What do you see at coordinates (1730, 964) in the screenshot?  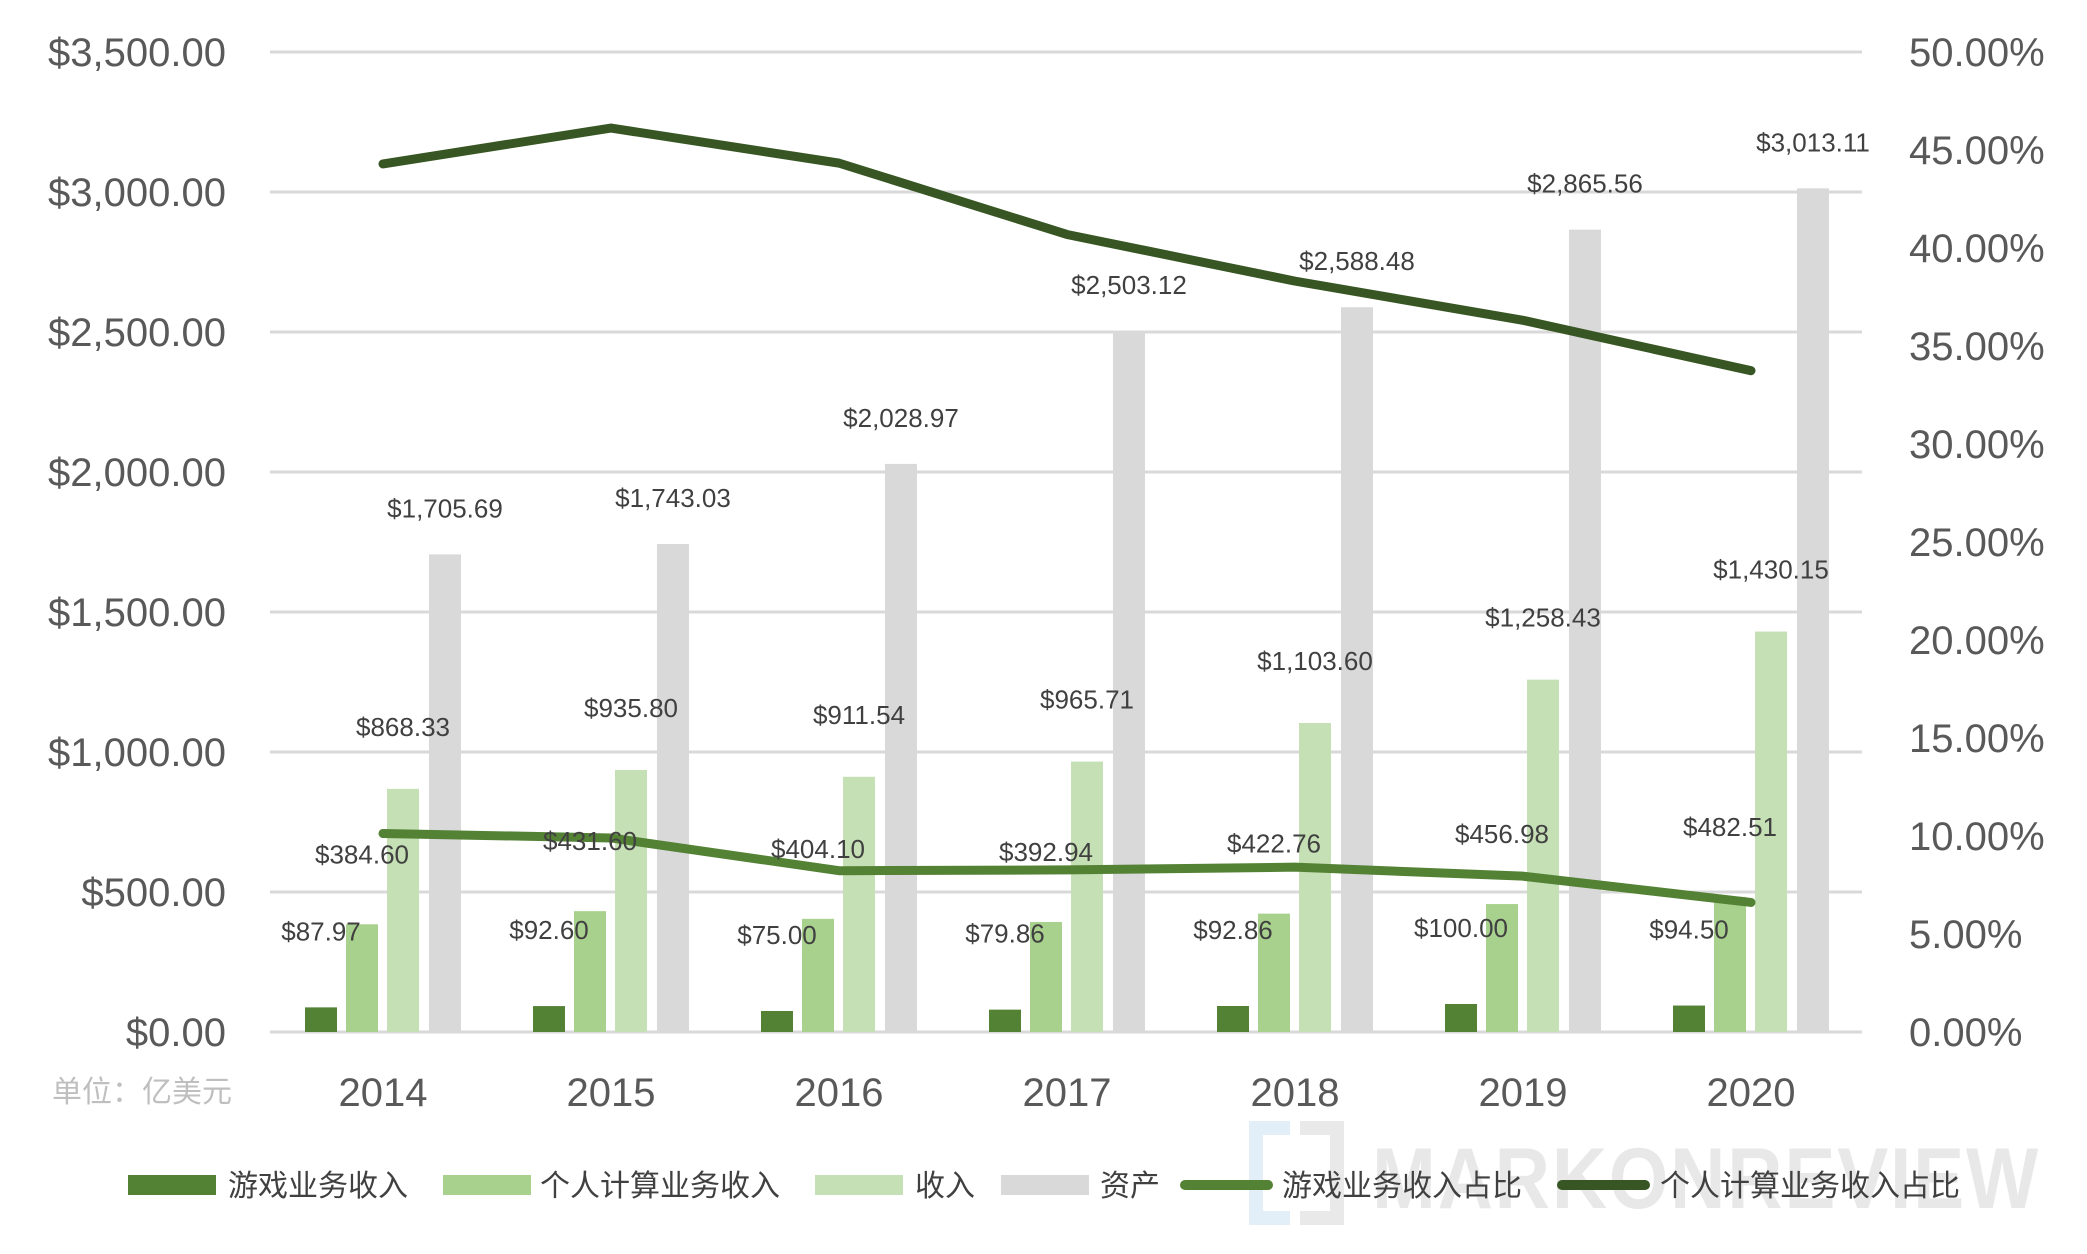 I see `bar-1-2020` at bounding box center [1730, 964].